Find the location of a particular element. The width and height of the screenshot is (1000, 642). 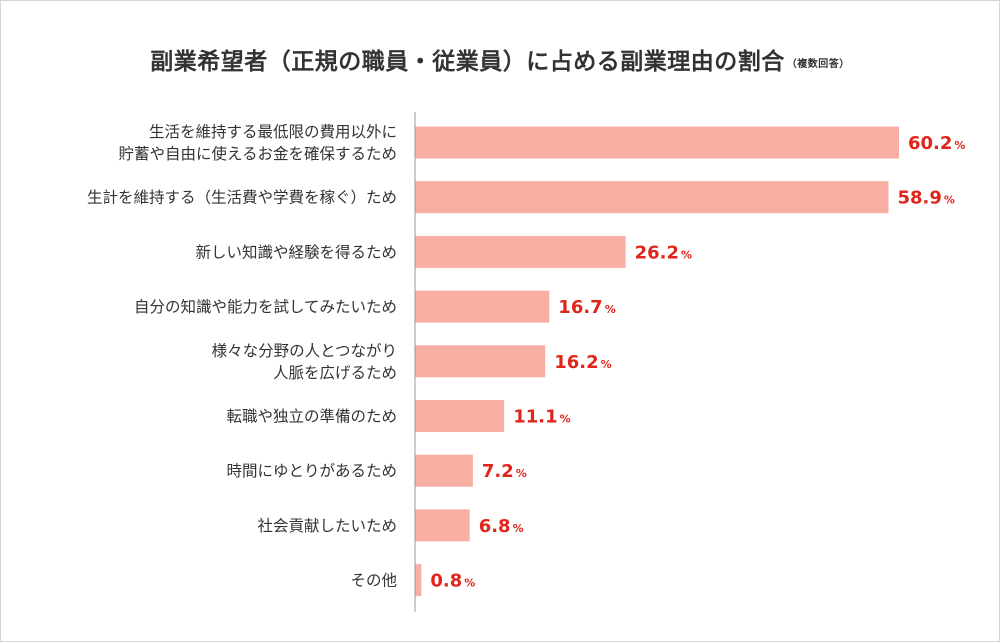

value-number: 26.2 is located at coordinates (657, 252).